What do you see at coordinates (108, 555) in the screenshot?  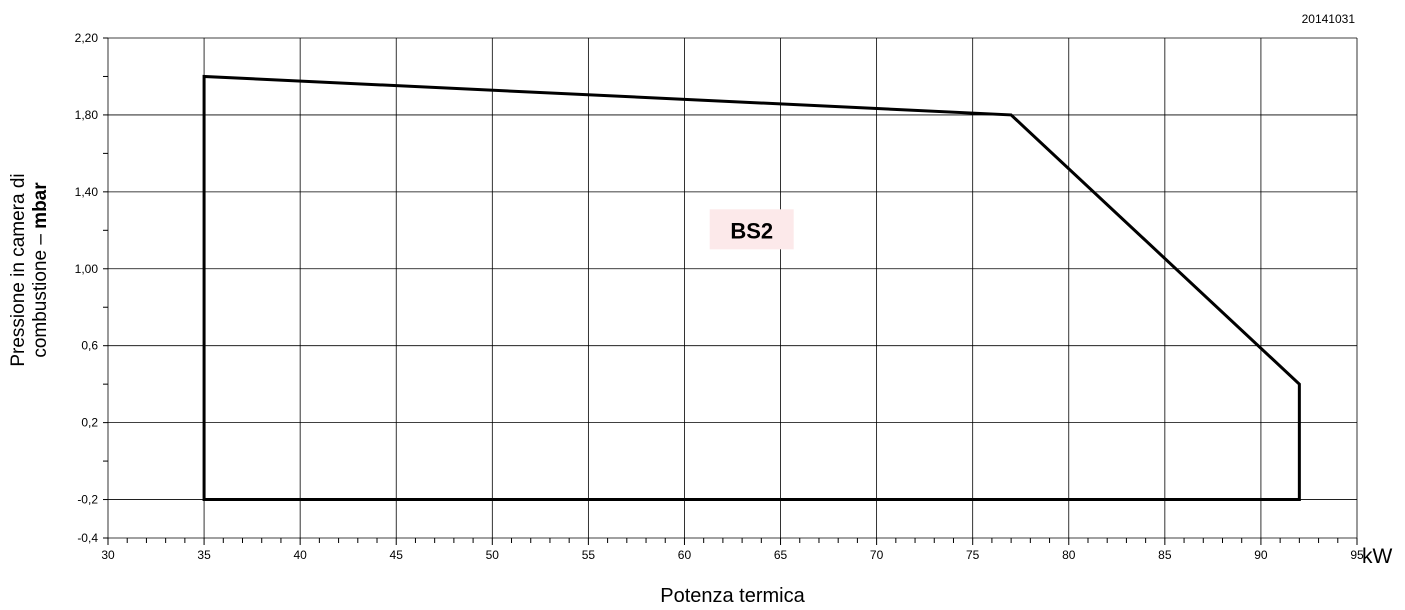 I see `x-tick-label: 30` at bounding box center [108, 555].